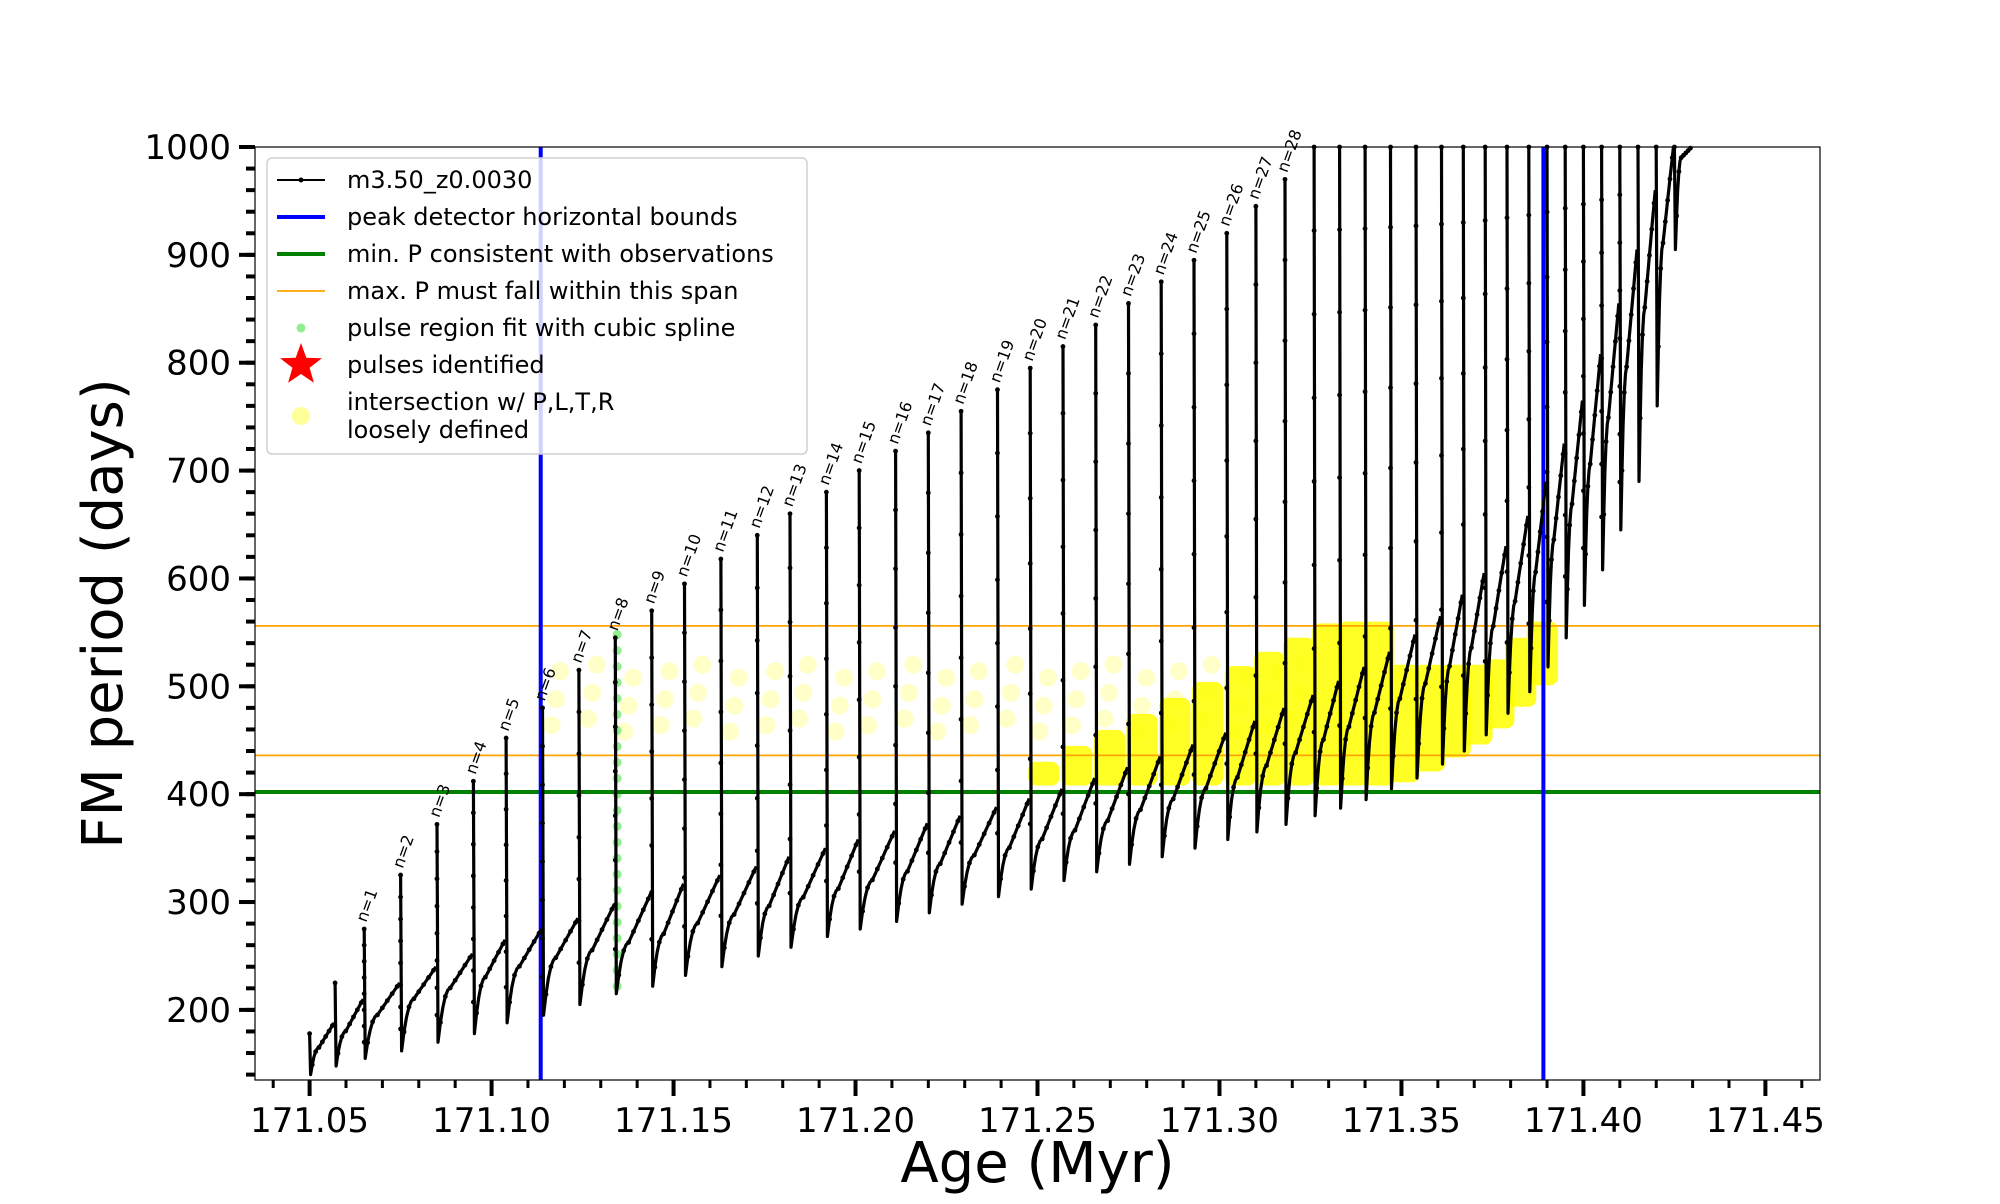  What do you see at coordinates (1132, 275) in the screenshot?
I see `pulse-number-label: n=23` at bounding box center [1132, 275].